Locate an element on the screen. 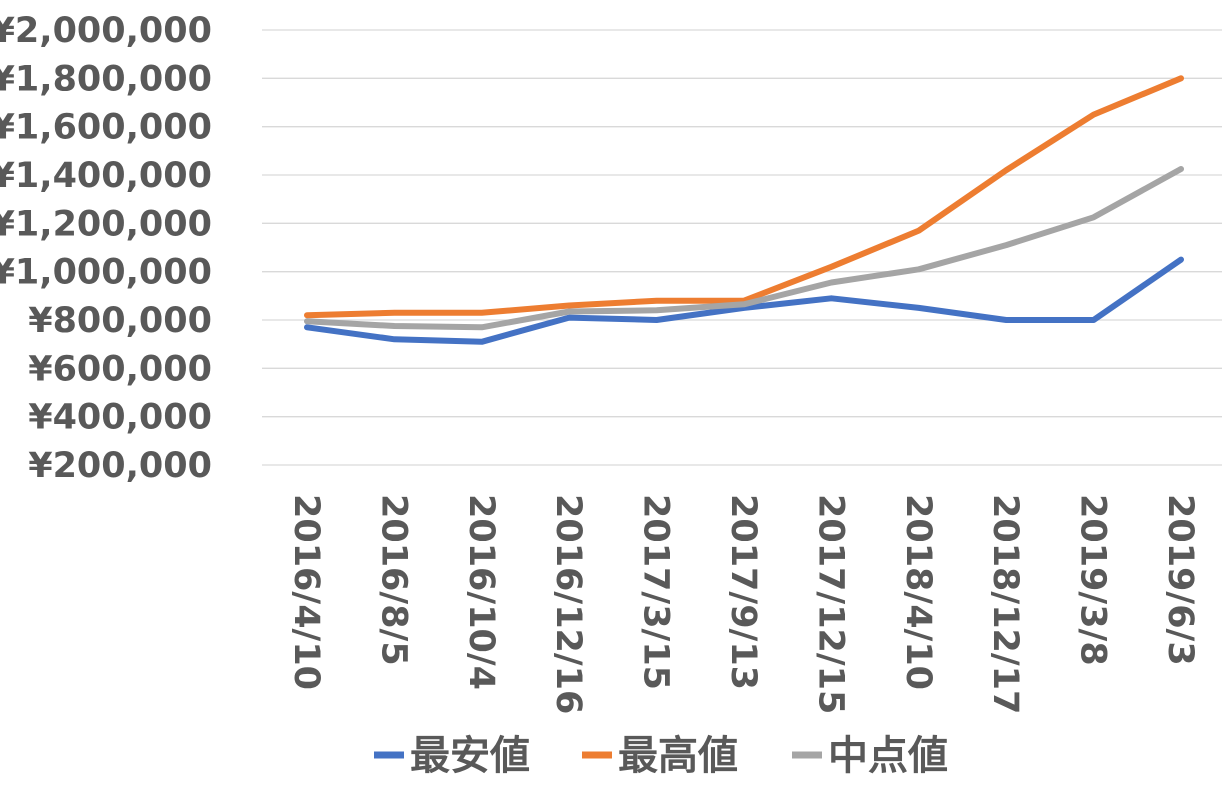 This screenshot has height=797, width=1222. y-tick-label: ¥200,000 is located at coordinates (120, 466).